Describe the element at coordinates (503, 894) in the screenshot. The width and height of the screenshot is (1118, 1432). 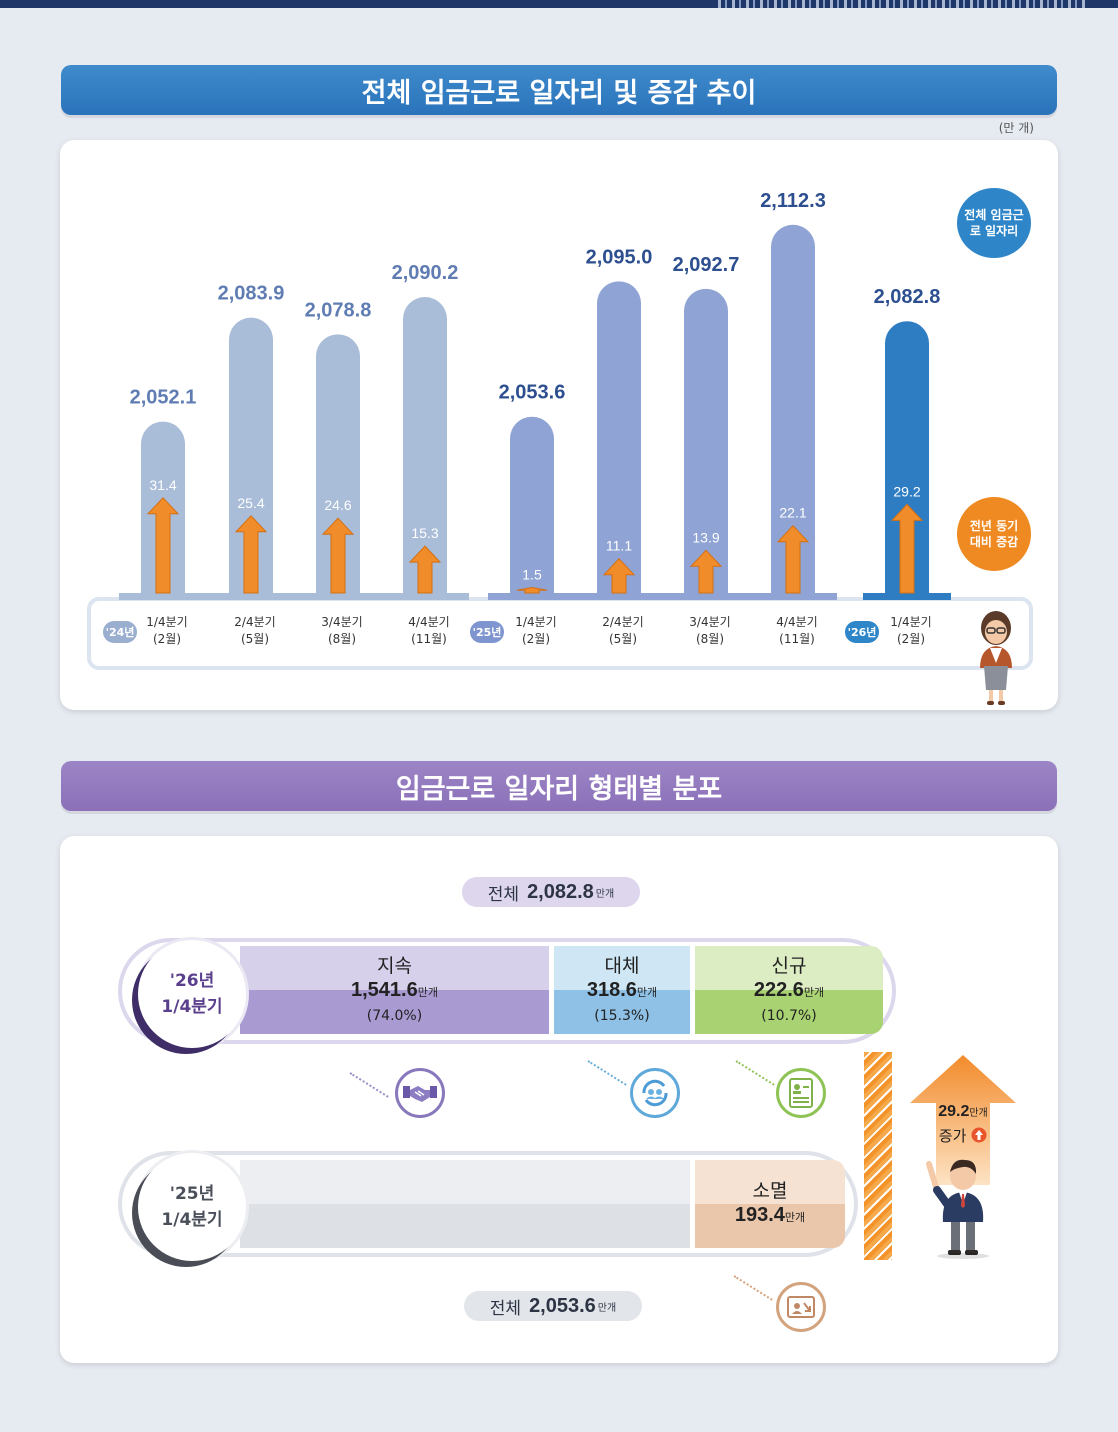
I see `total-2026-prefix: 전체` at that location.